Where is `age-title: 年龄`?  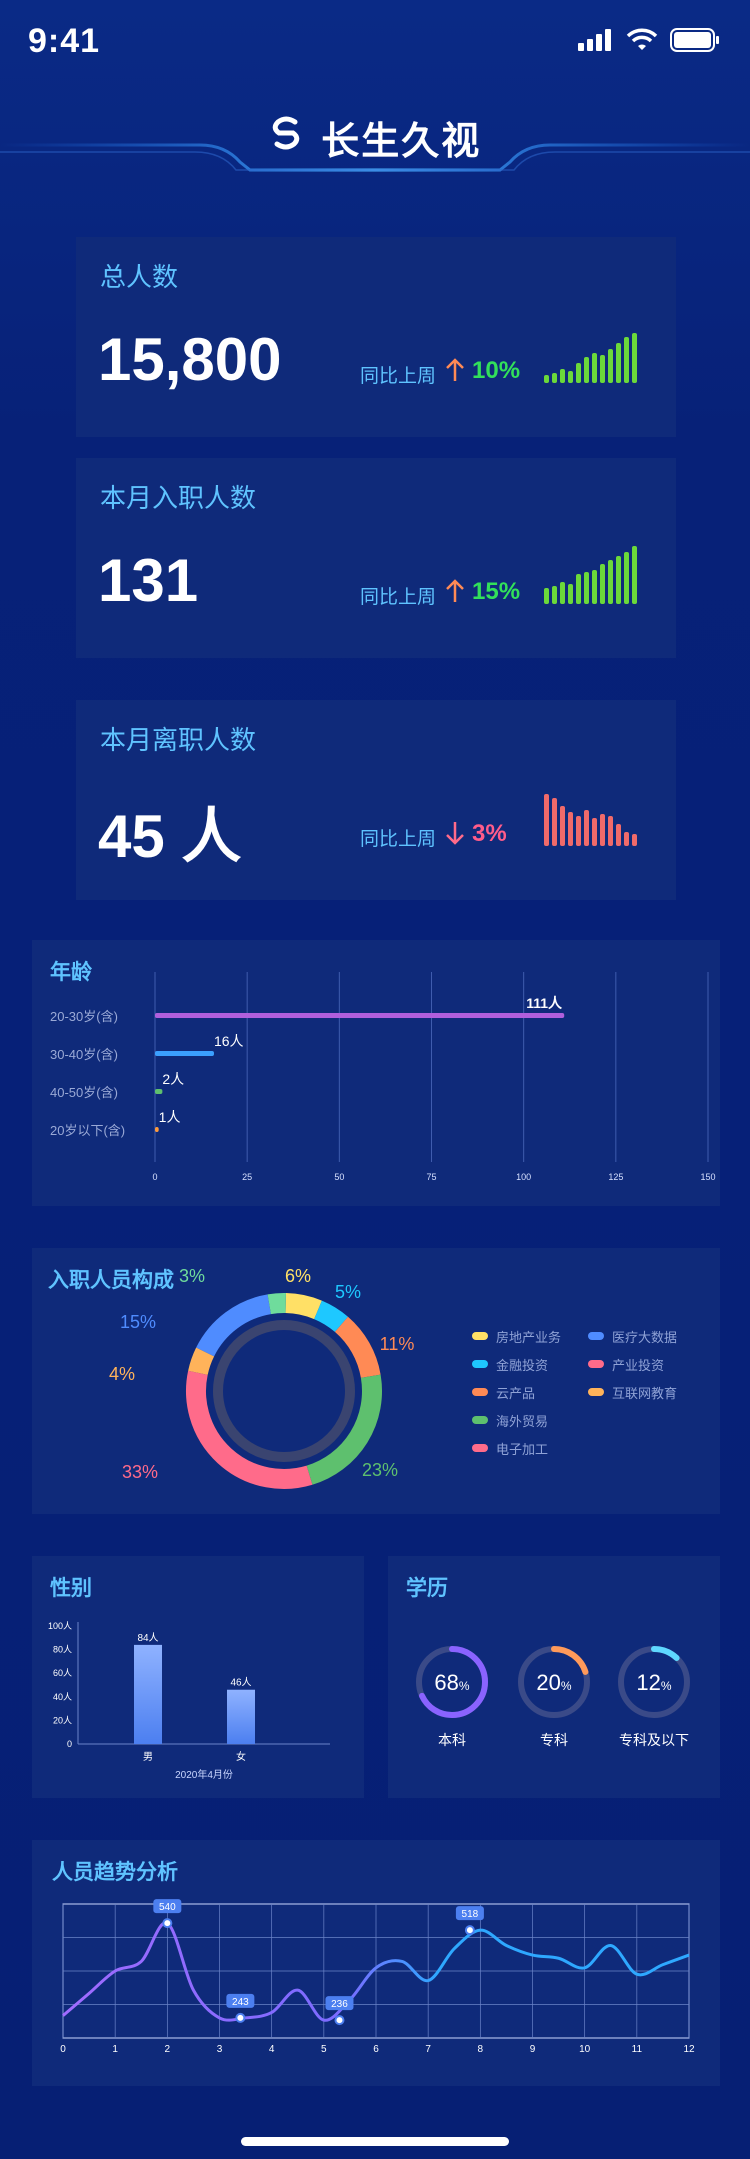
age-title: 年龄 is located at coordinates (71, 972).